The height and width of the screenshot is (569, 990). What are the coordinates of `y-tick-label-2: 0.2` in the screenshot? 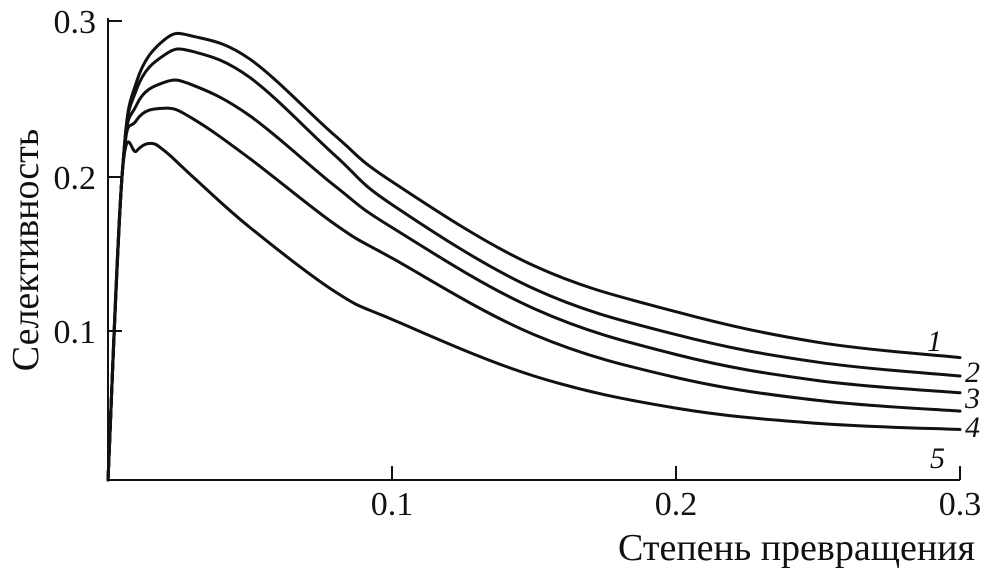 It's located at (75, 178).